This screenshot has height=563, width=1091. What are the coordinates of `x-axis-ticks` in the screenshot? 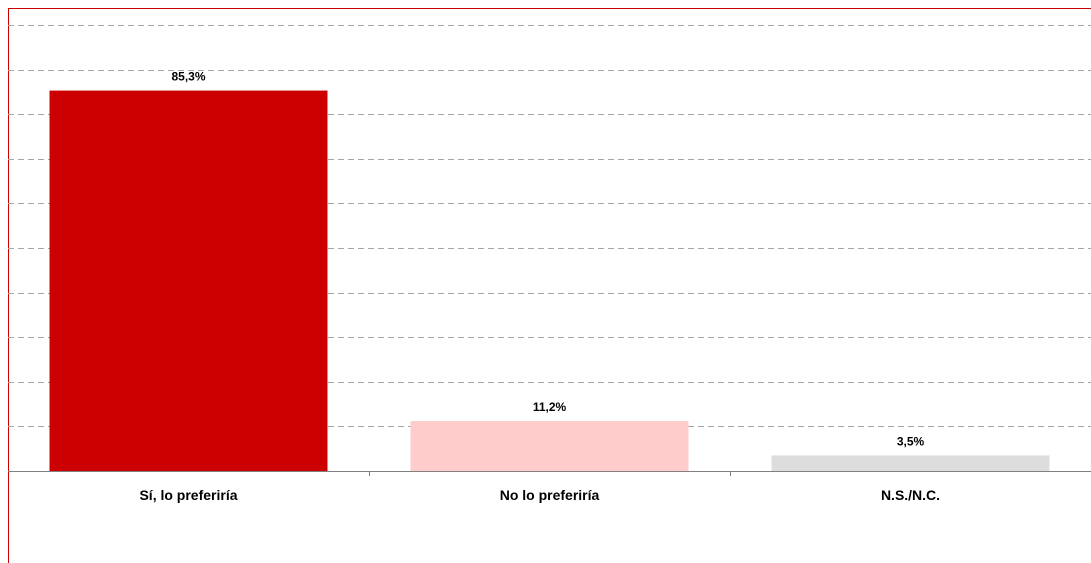 It's located at (550, 473).